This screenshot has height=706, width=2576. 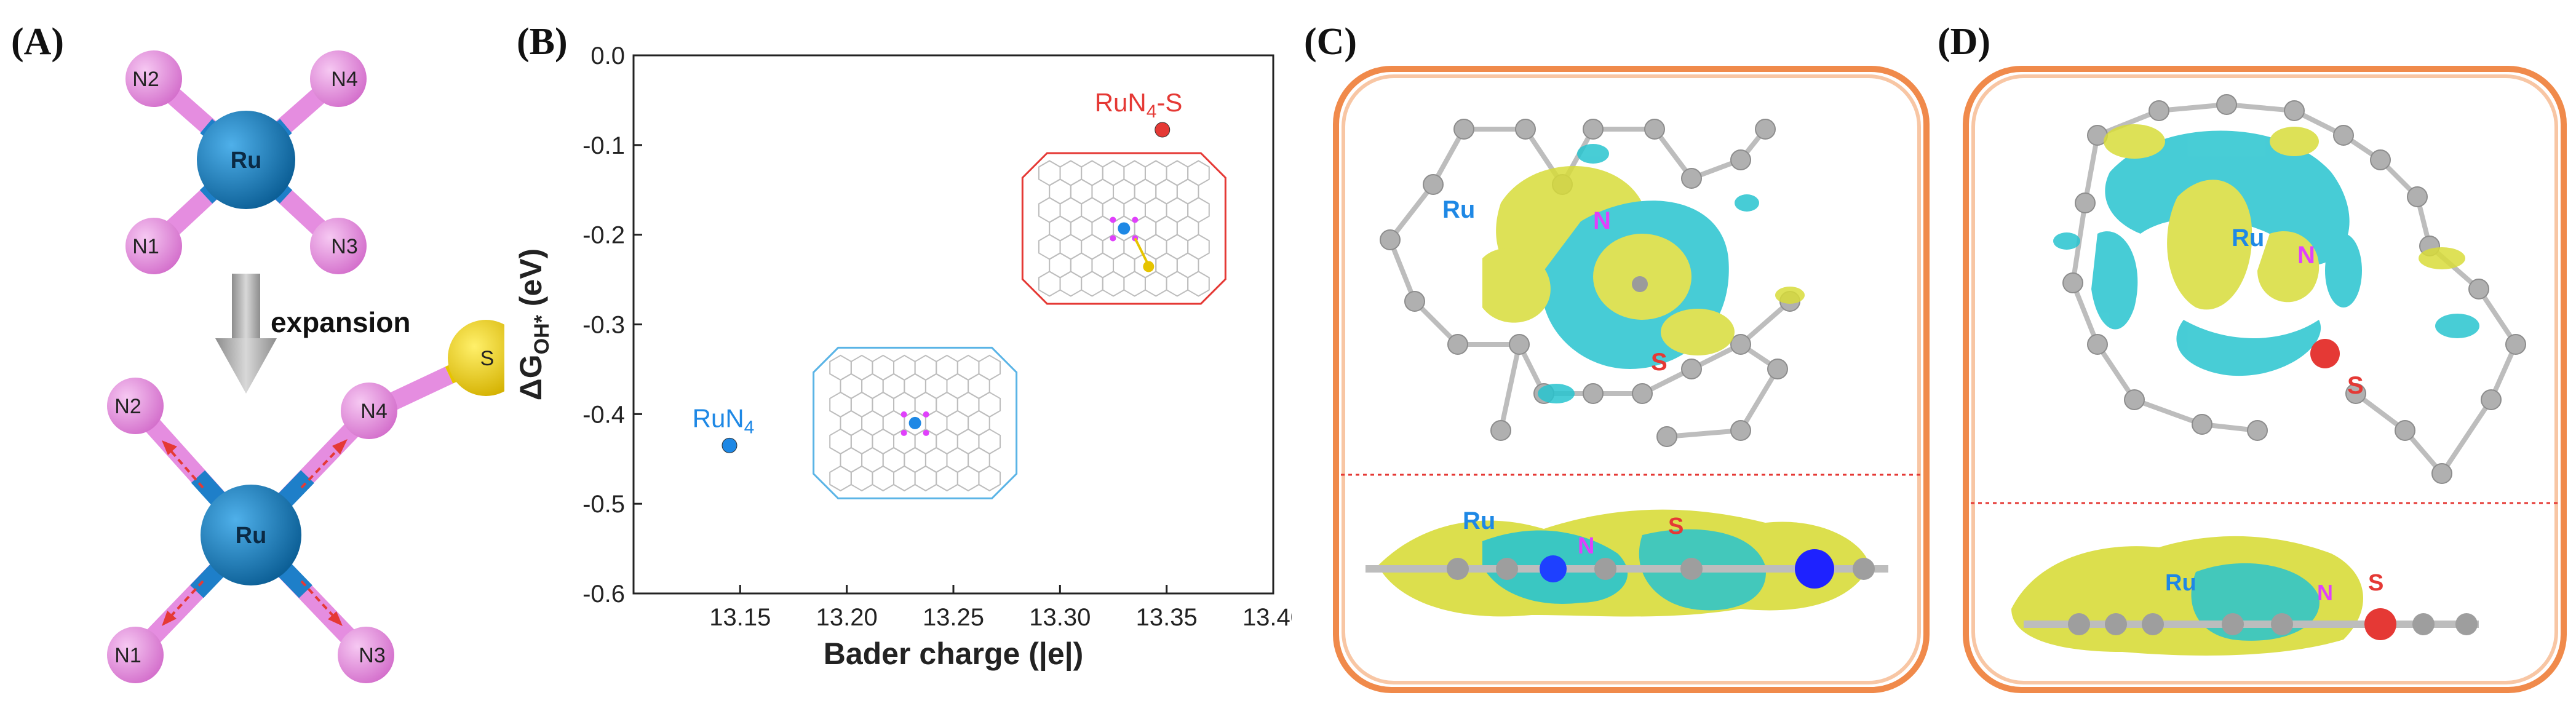 I want to click on runn4-point, so click(x=729, y=445).